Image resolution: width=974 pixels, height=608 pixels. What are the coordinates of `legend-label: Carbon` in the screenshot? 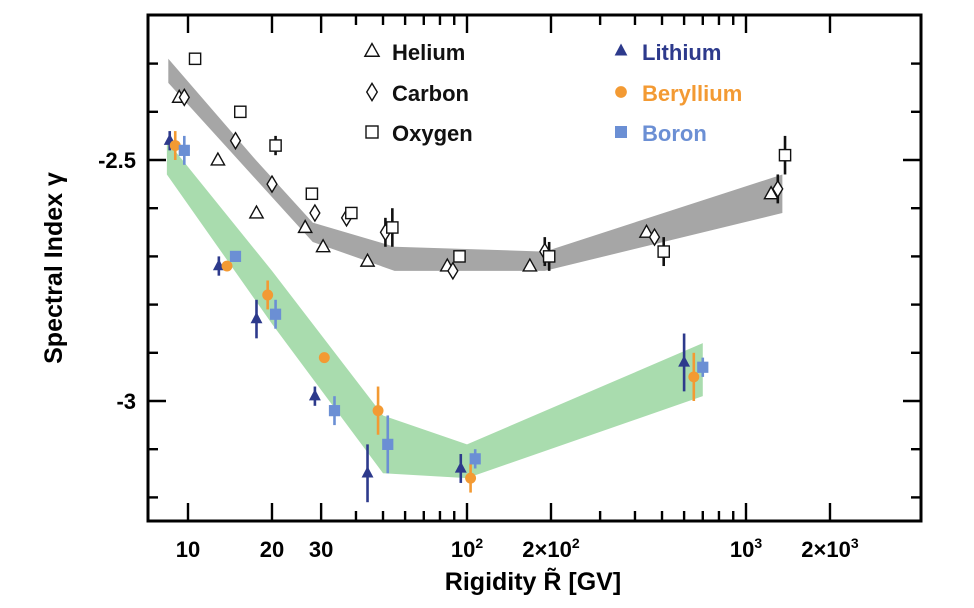 It's located at (430, 93).